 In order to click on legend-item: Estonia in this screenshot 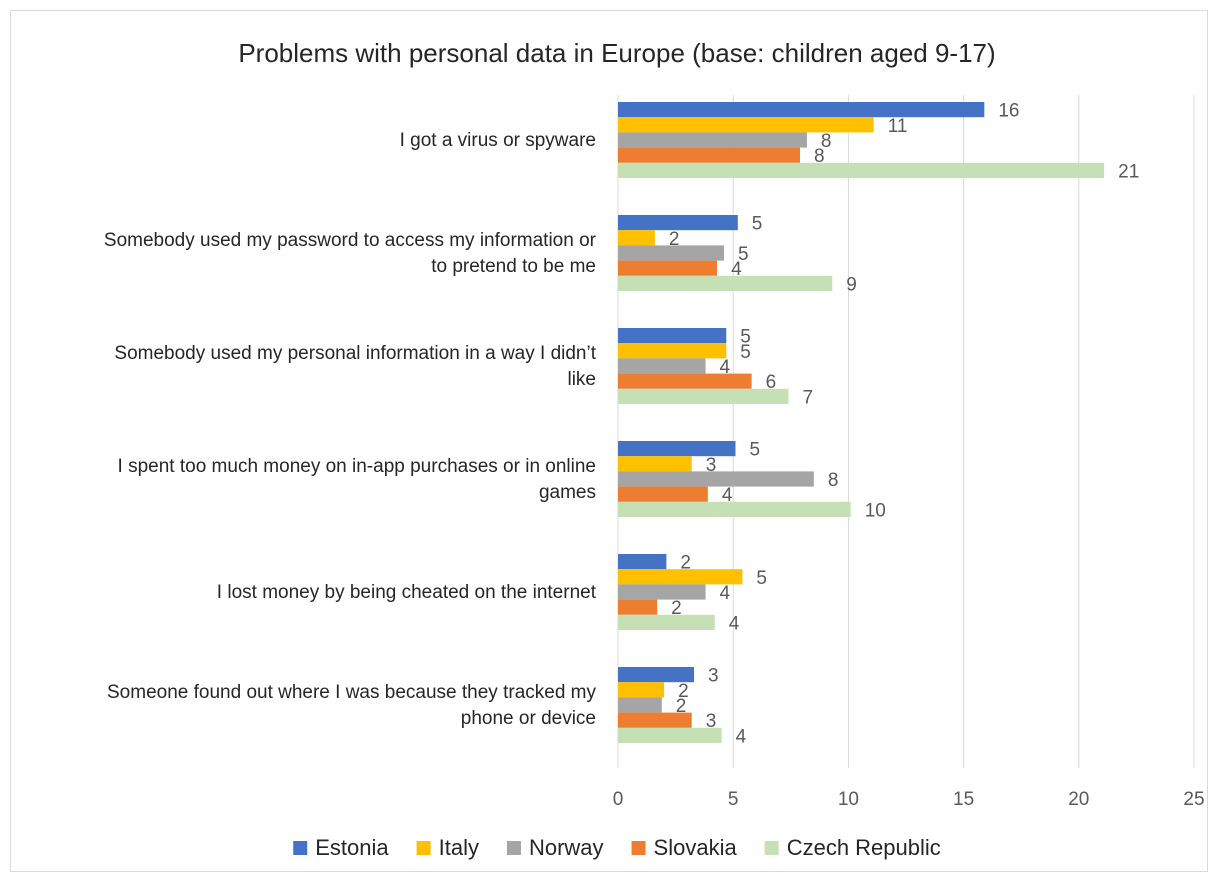, I will do `click(341, 847)`.